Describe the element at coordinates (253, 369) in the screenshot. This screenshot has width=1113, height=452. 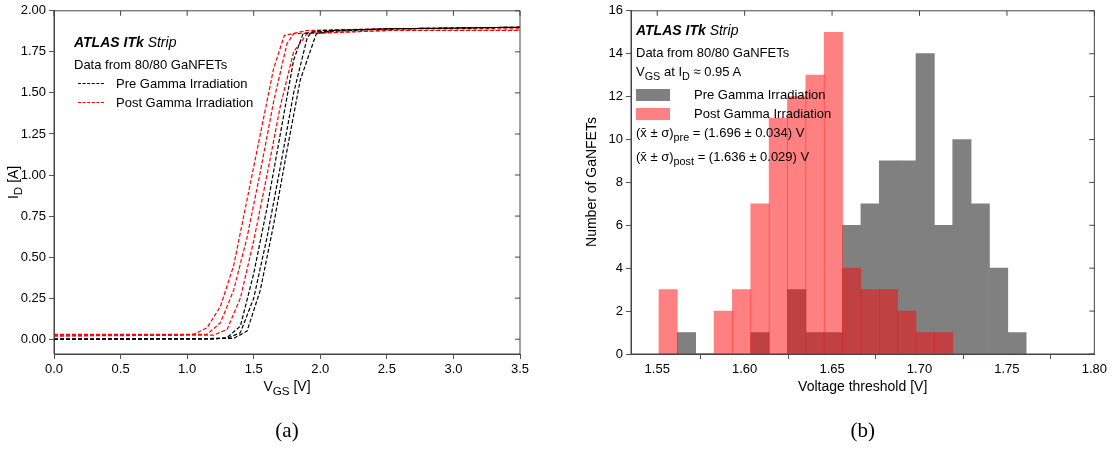
I see `x-tick-label: 1.5` at that location.